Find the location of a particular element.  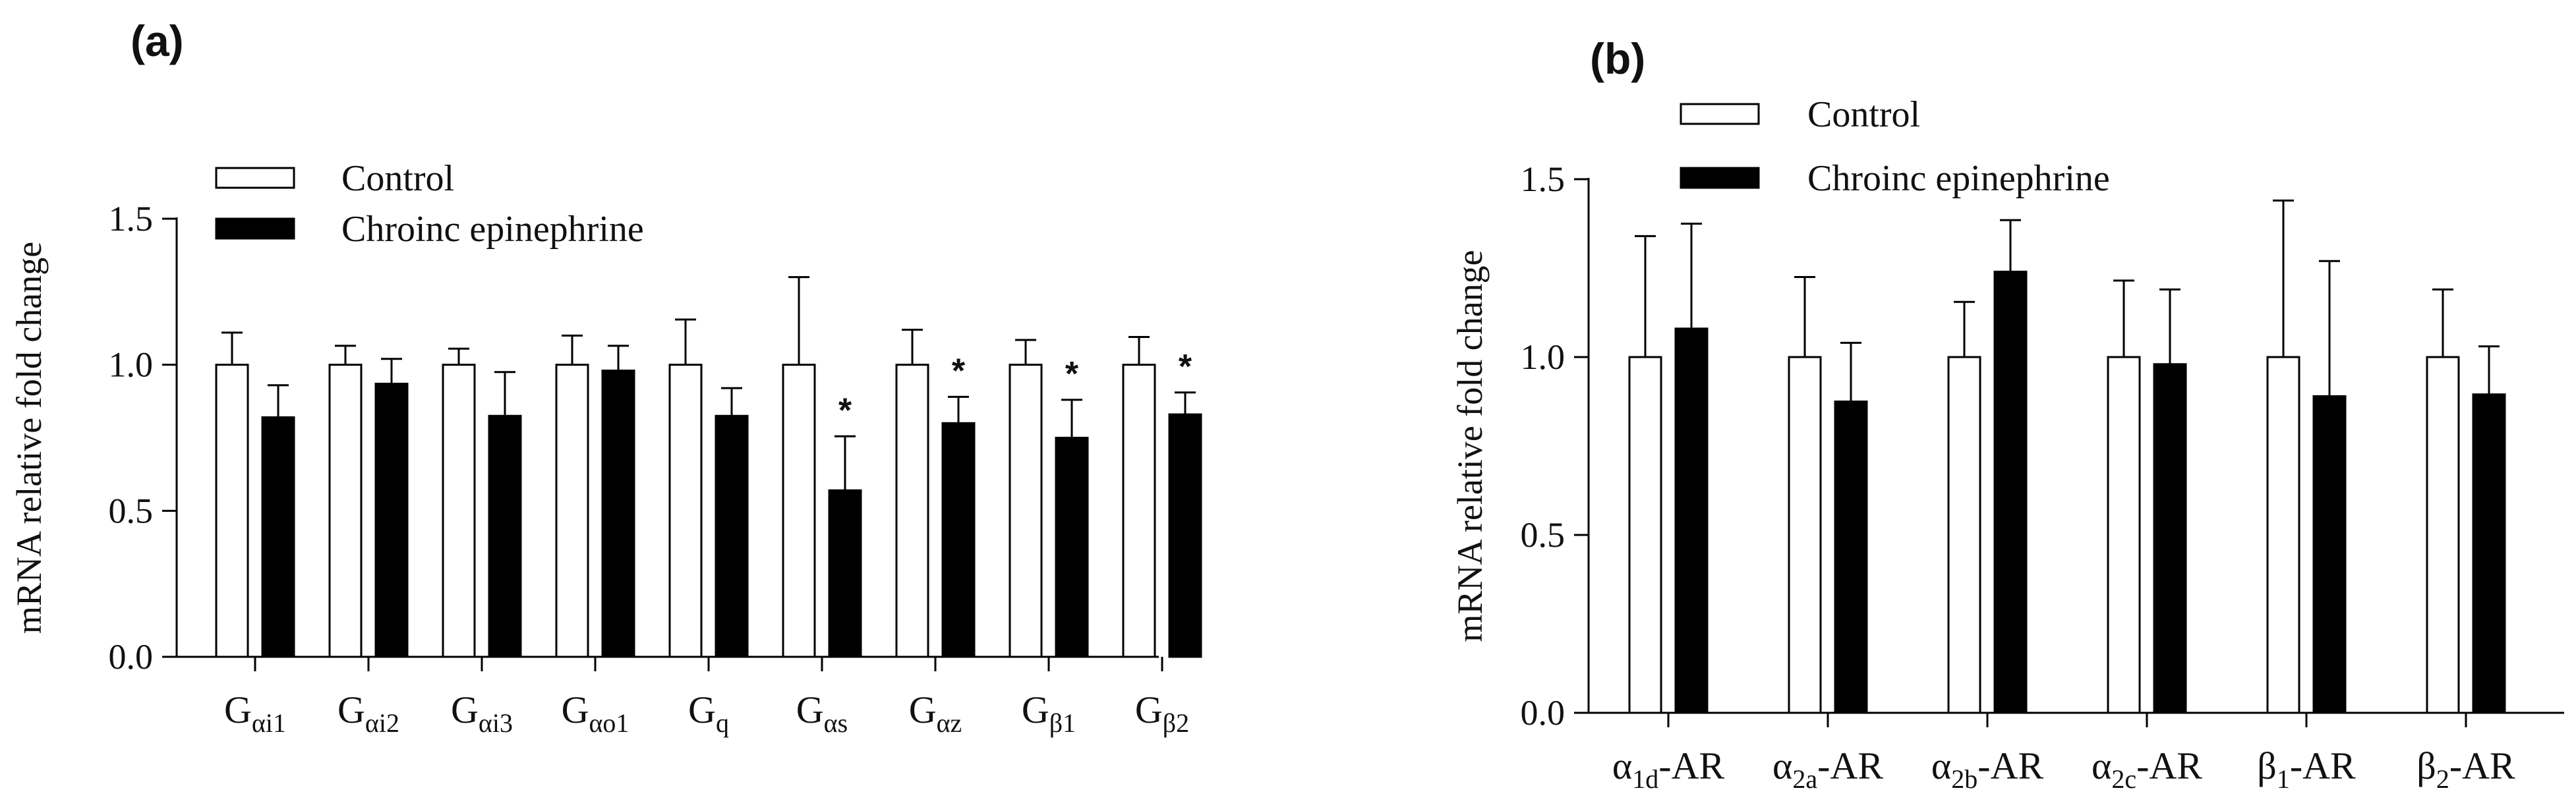

panel-a-label: (a) is located at coordinates (157, 40).